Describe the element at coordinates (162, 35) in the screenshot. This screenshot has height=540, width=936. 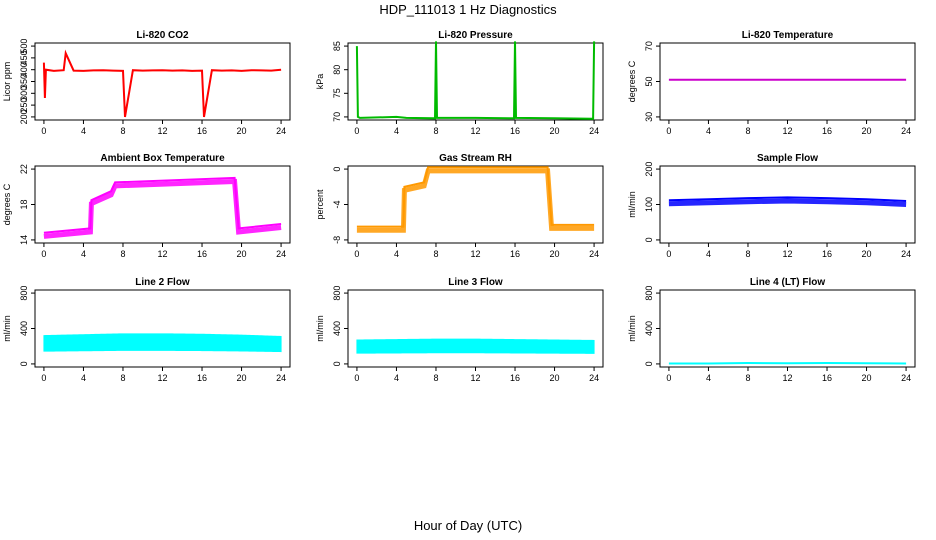
I see `panel-title: Li-820 CO2` at that location.